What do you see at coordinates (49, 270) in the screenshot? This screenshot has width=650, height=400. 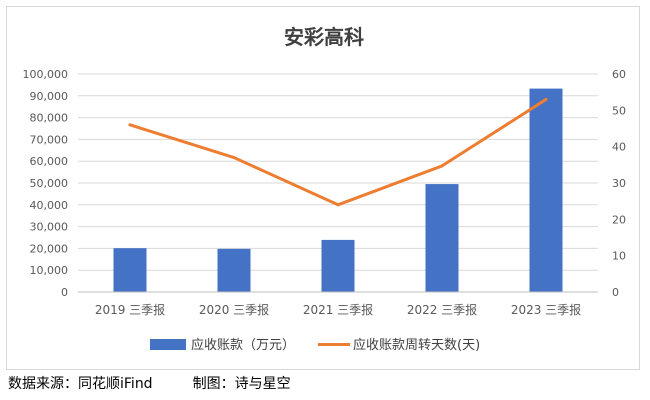 I see `left-tick-label: 10,000` at bounding box center [49, 270].